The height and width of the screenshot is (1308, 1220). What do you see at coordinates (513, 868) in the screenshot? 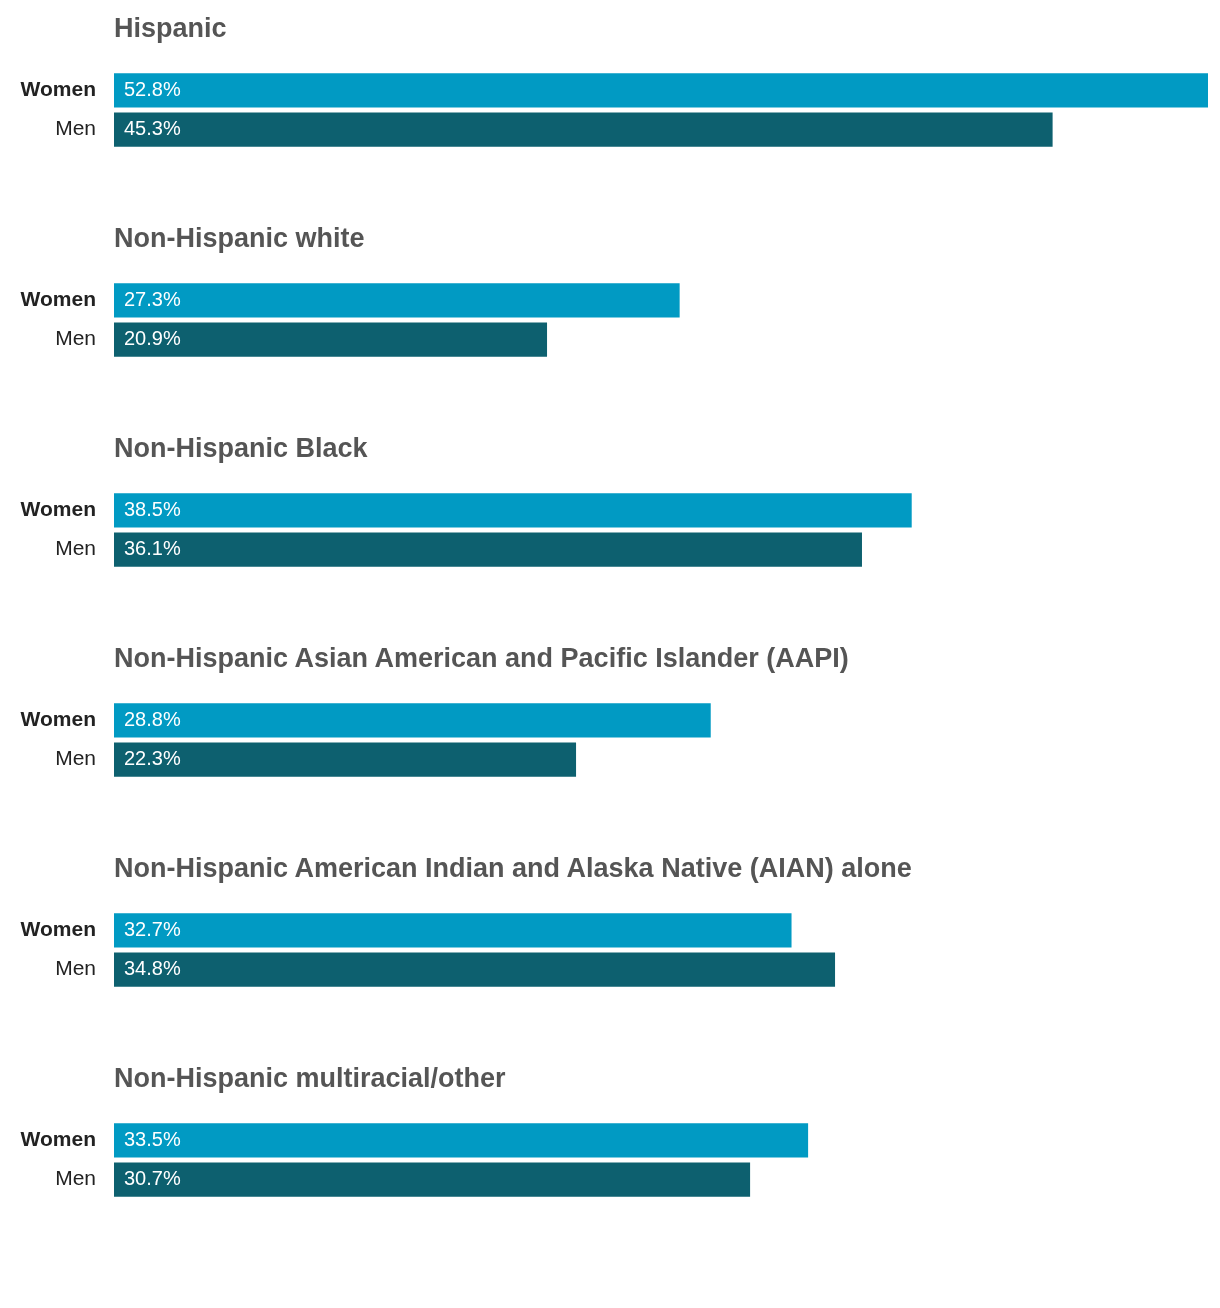
I see `chart-title: Non-Hispanic American Indian and Alaska Native (AIAN) alone` at bounding box center [513, 868].